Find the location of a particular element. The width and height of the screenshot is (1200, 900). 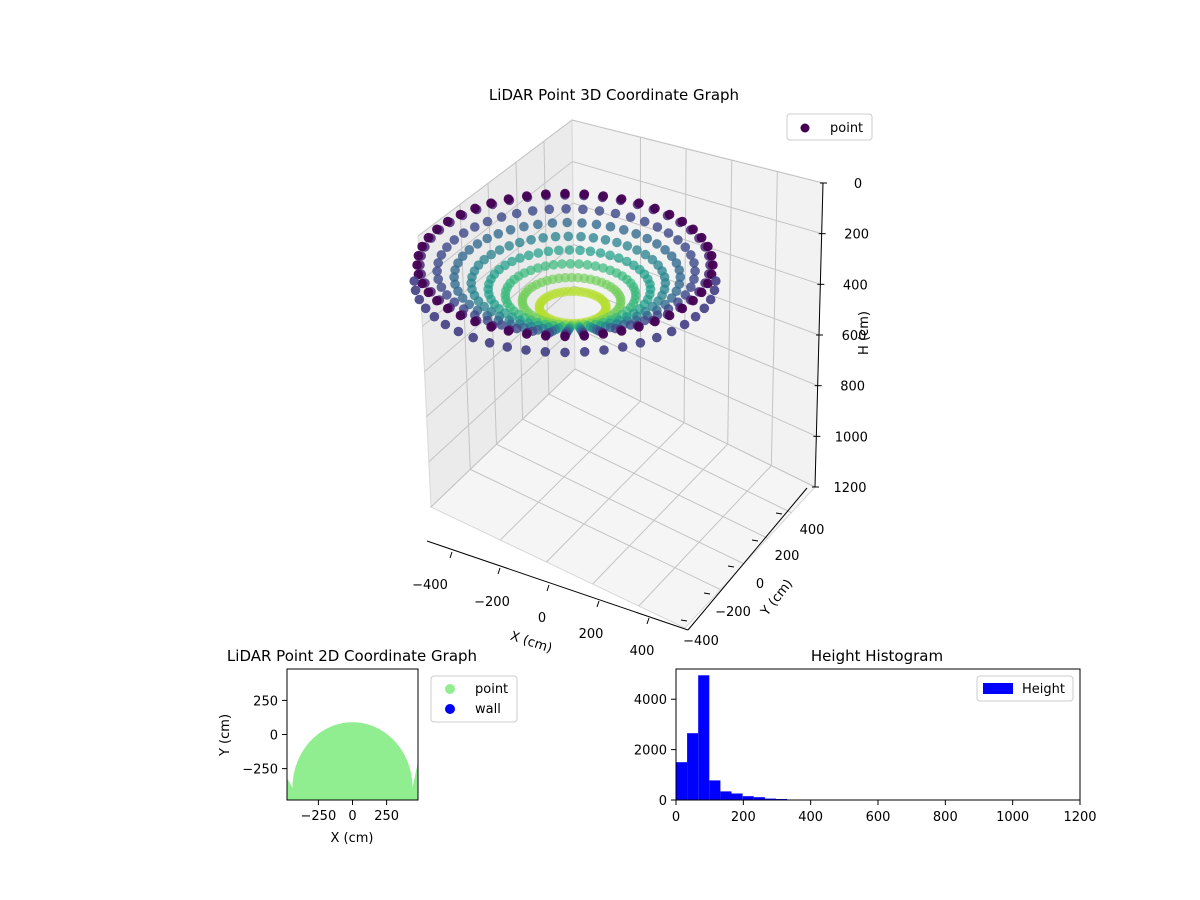

y-tick-label-2d: 0 is located at coordinates (274, 736).